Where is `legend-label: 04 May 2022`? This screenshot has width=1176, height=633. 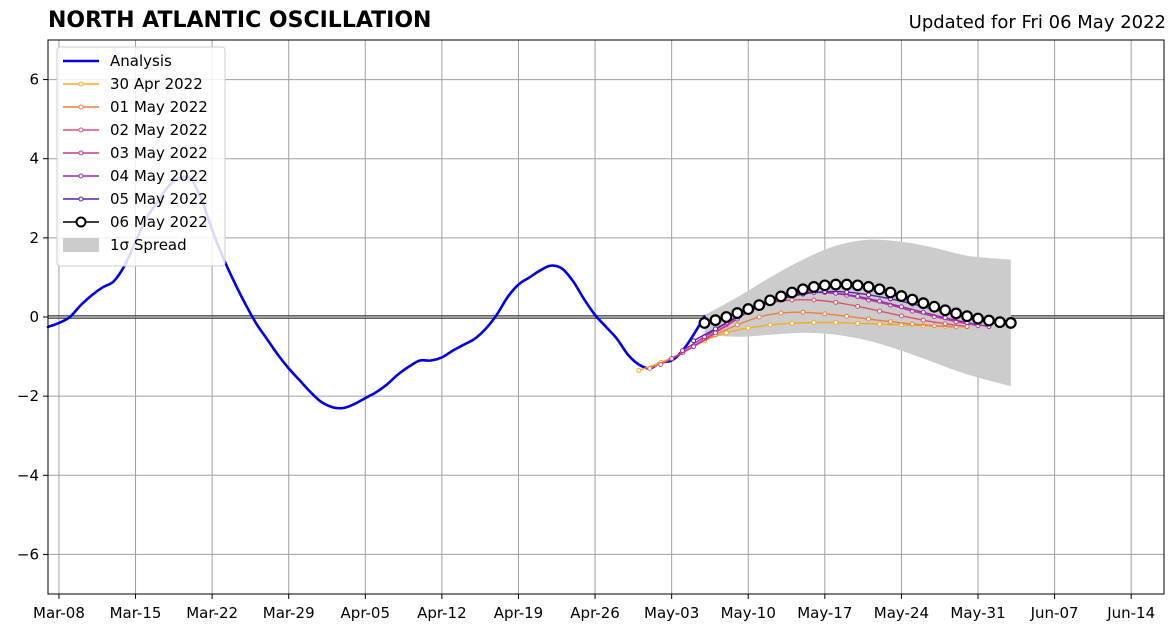
legend-label: 04 May 2022 is located at coordinates (159, 176).